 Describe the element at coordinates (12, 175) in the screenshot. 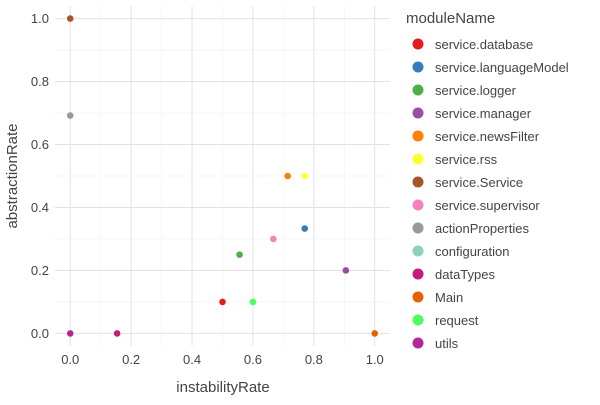

I see `y-axis-label: abstractionRate` at that location.